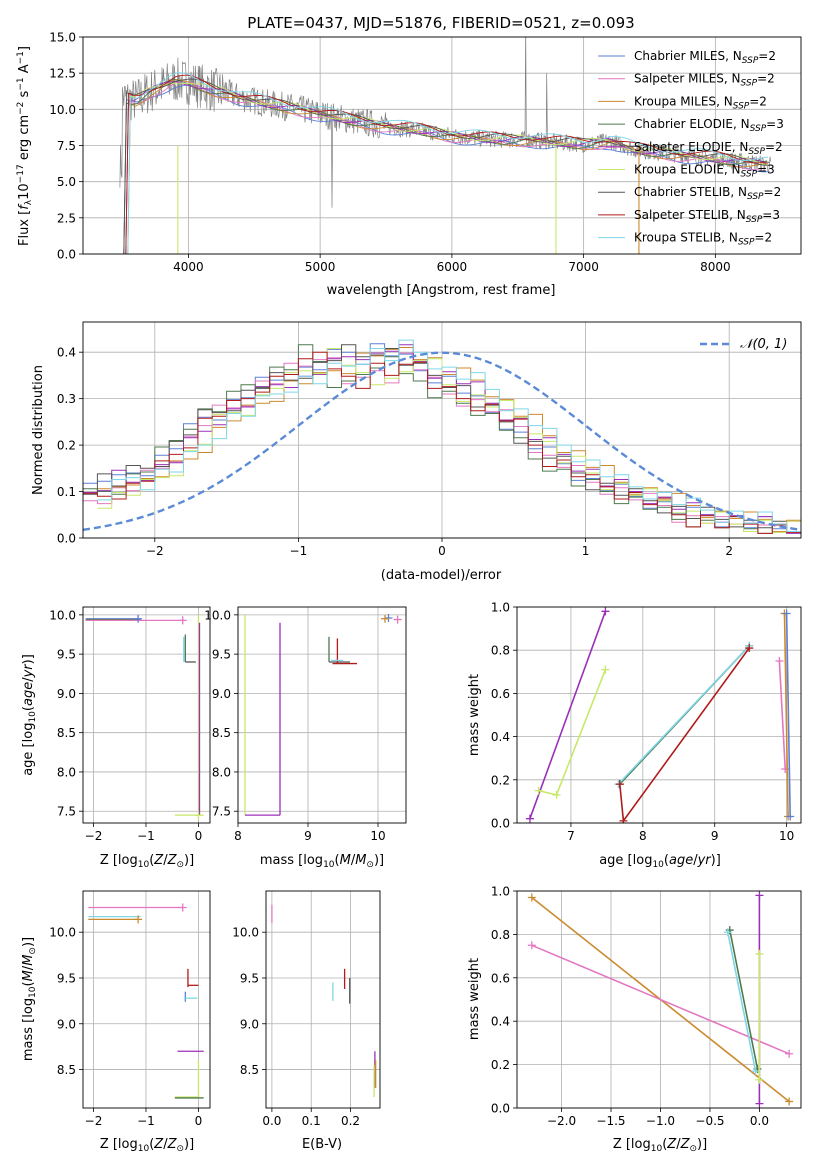 The image size is (819, 1170). I want to click on x-tick-label: −2.0, so click(561, 1121).